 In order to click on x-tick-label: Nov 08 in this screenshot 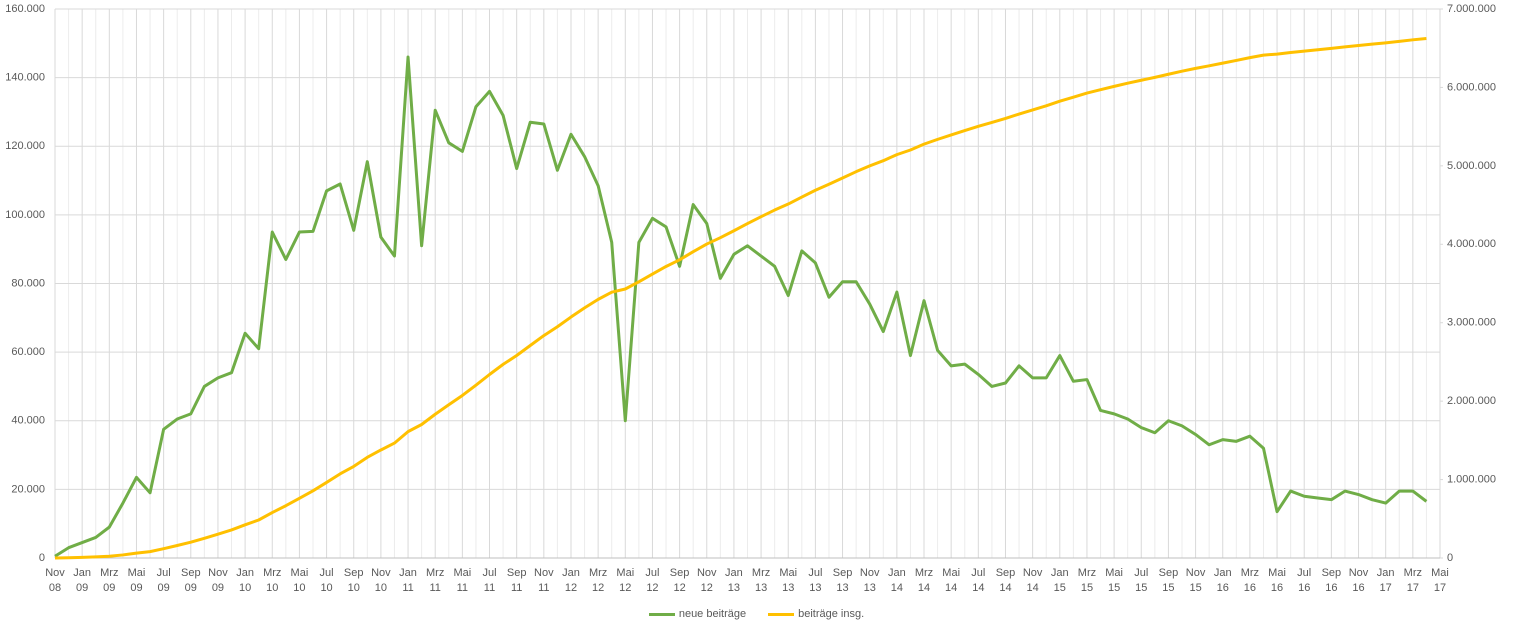, I will do `click(55, 580)`.